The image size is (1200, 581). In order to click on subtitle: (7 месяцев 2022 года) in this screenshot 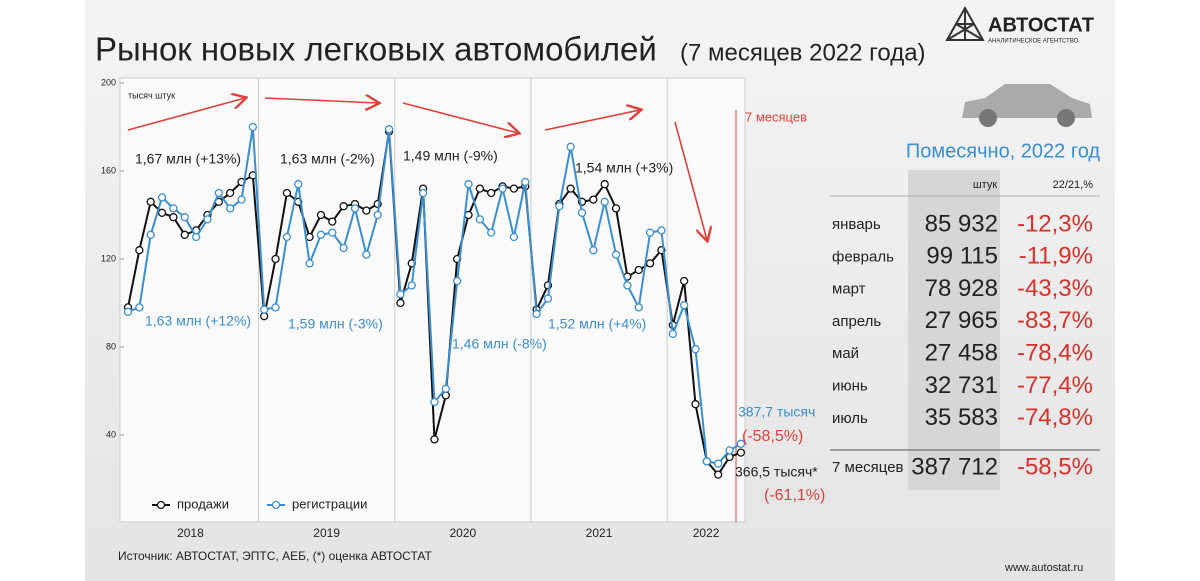, I will do `click(803, 52)`.